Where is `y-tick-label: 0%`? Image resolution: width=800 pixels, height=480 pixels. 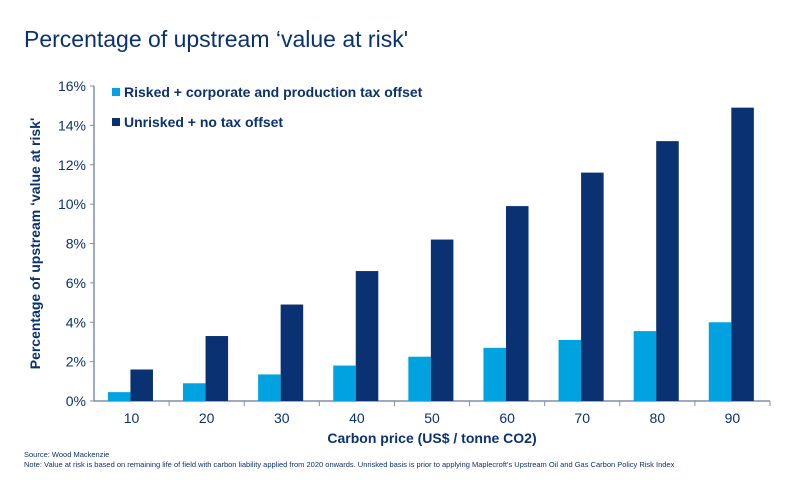
y-tick-label: 0% is located at coordinates (76, 401).